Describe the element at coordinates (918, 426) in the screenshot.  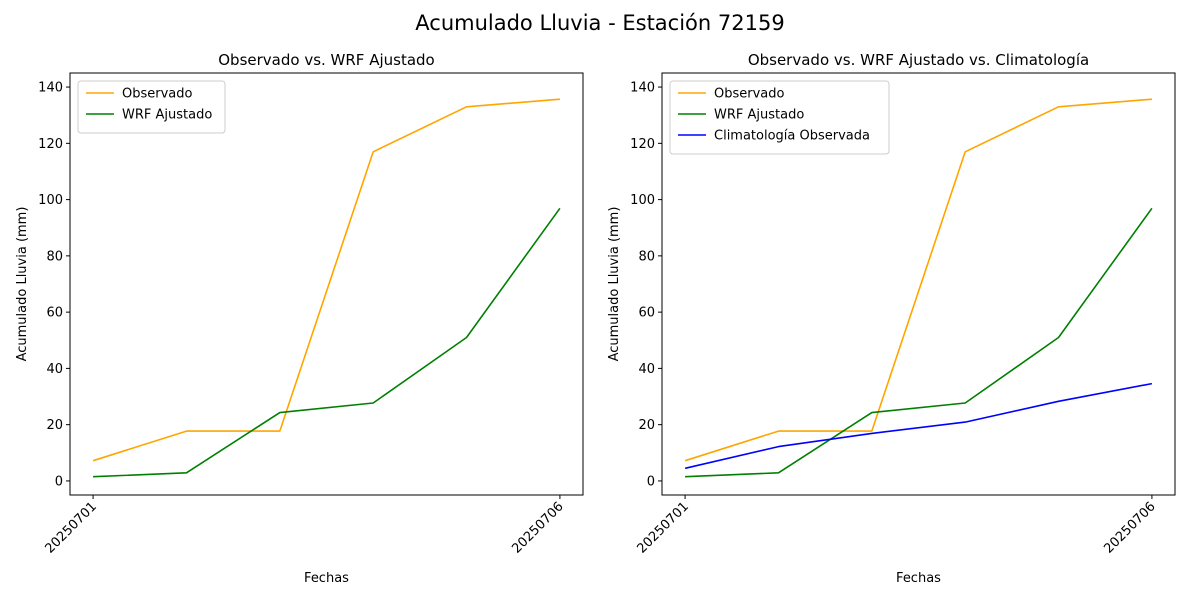
I see `series-line-climatolog-a-observada` at that location.